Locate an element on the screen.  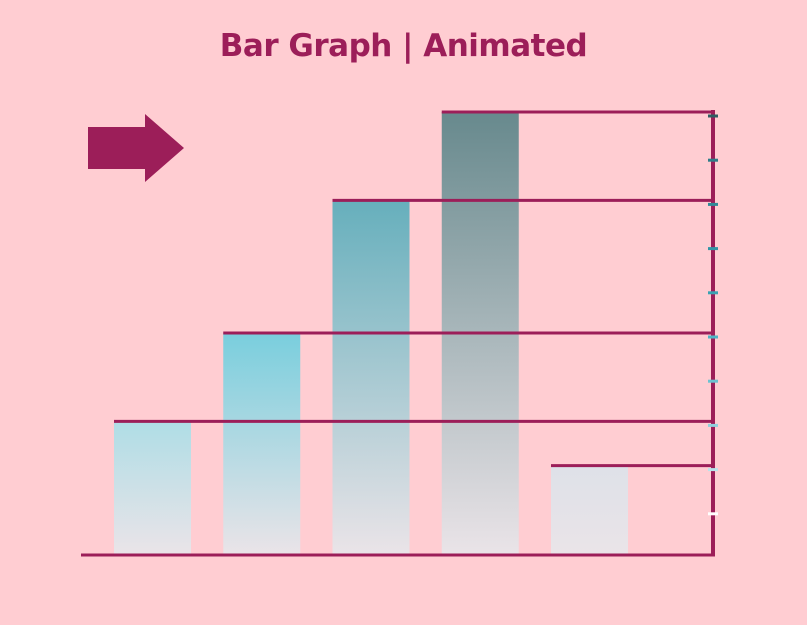
right-arrow-icon is located at coordinates (136, 148).